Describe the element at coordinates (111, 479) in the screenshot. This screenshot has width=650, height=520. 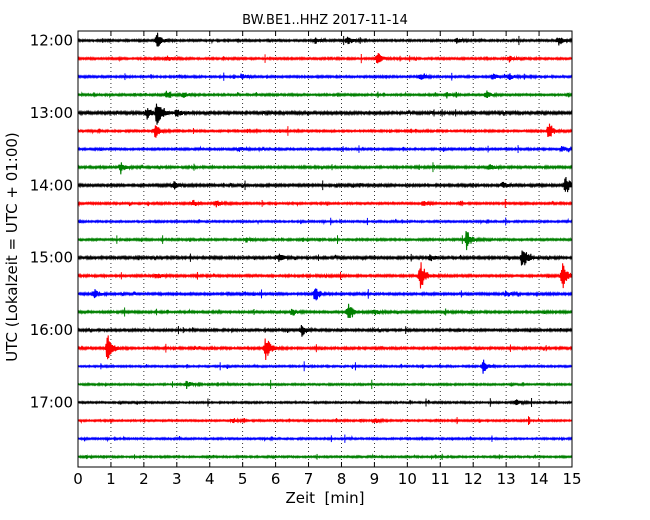
I see `x-tick-label: 1` at that location.